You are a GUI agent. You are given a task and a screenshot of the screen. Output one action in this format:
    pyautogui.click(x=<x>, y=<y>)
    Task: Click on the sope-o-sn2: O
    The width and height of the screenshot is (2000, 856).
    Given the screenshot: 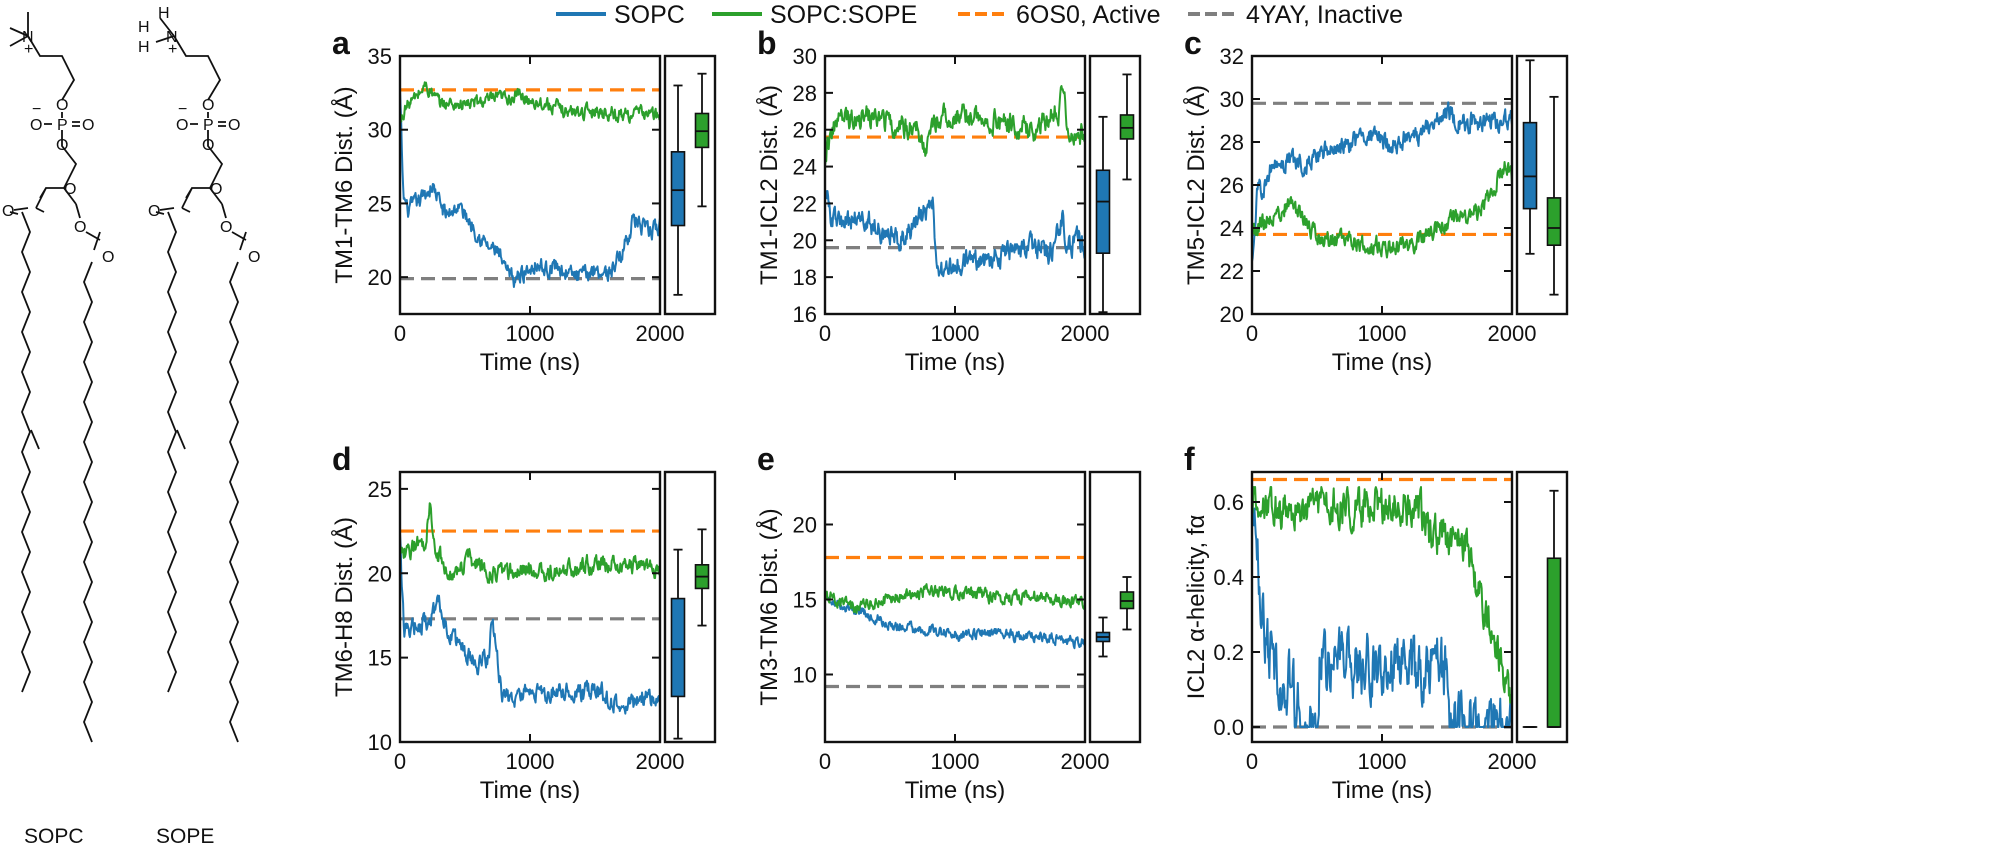 What is the action you would take?
    pyautogui.click(x=216, y=189)
    